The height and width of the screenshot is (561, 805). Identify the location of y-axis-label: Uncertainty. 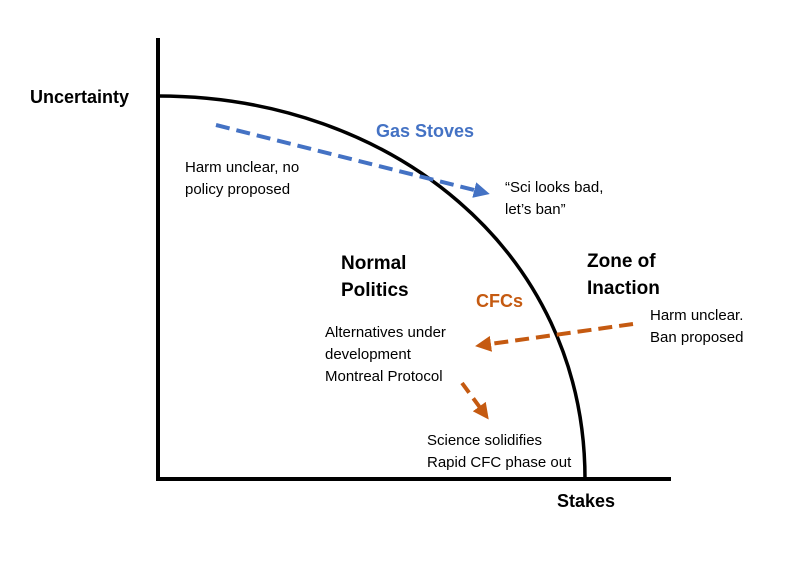
(80, 97).